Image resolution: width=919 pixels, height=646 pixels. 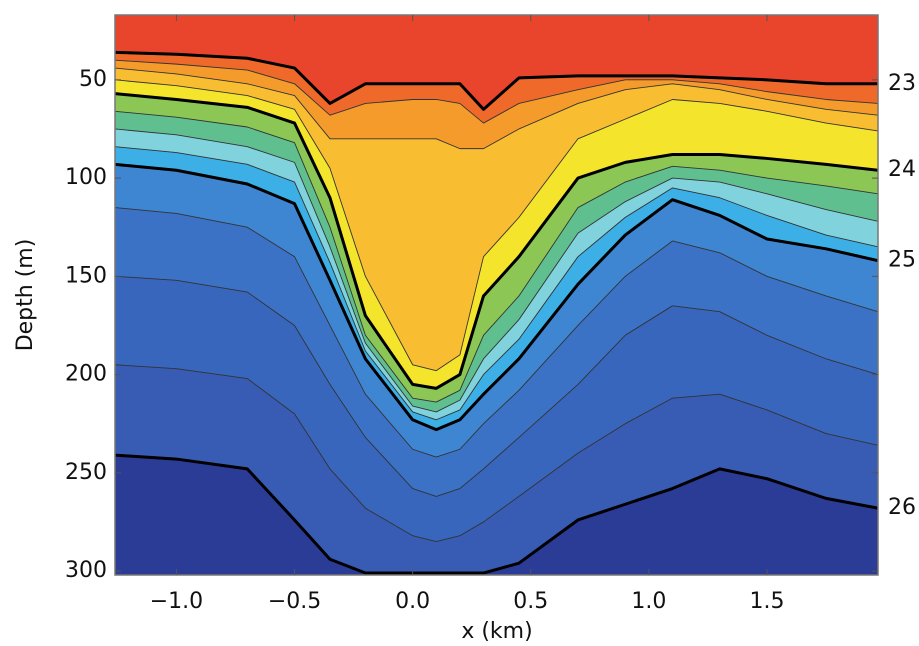 I want to click on y-axis-label: Depth (m), so click(x=25, y=295).